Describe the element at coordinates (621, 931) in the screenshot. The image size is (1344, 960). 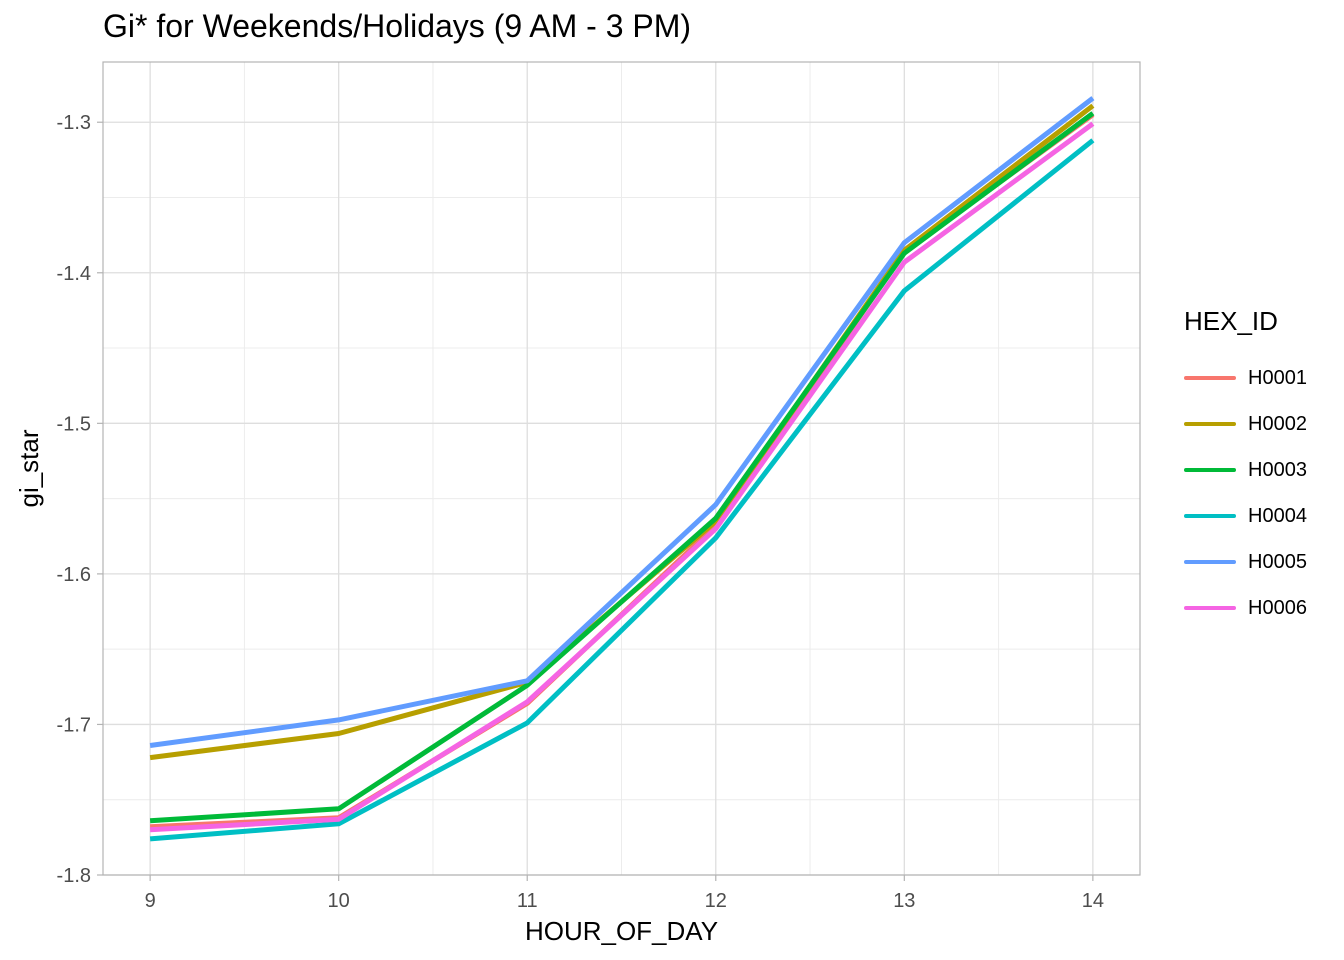
I see `x-axis-label: HOUR_OF_DAY` at that location.